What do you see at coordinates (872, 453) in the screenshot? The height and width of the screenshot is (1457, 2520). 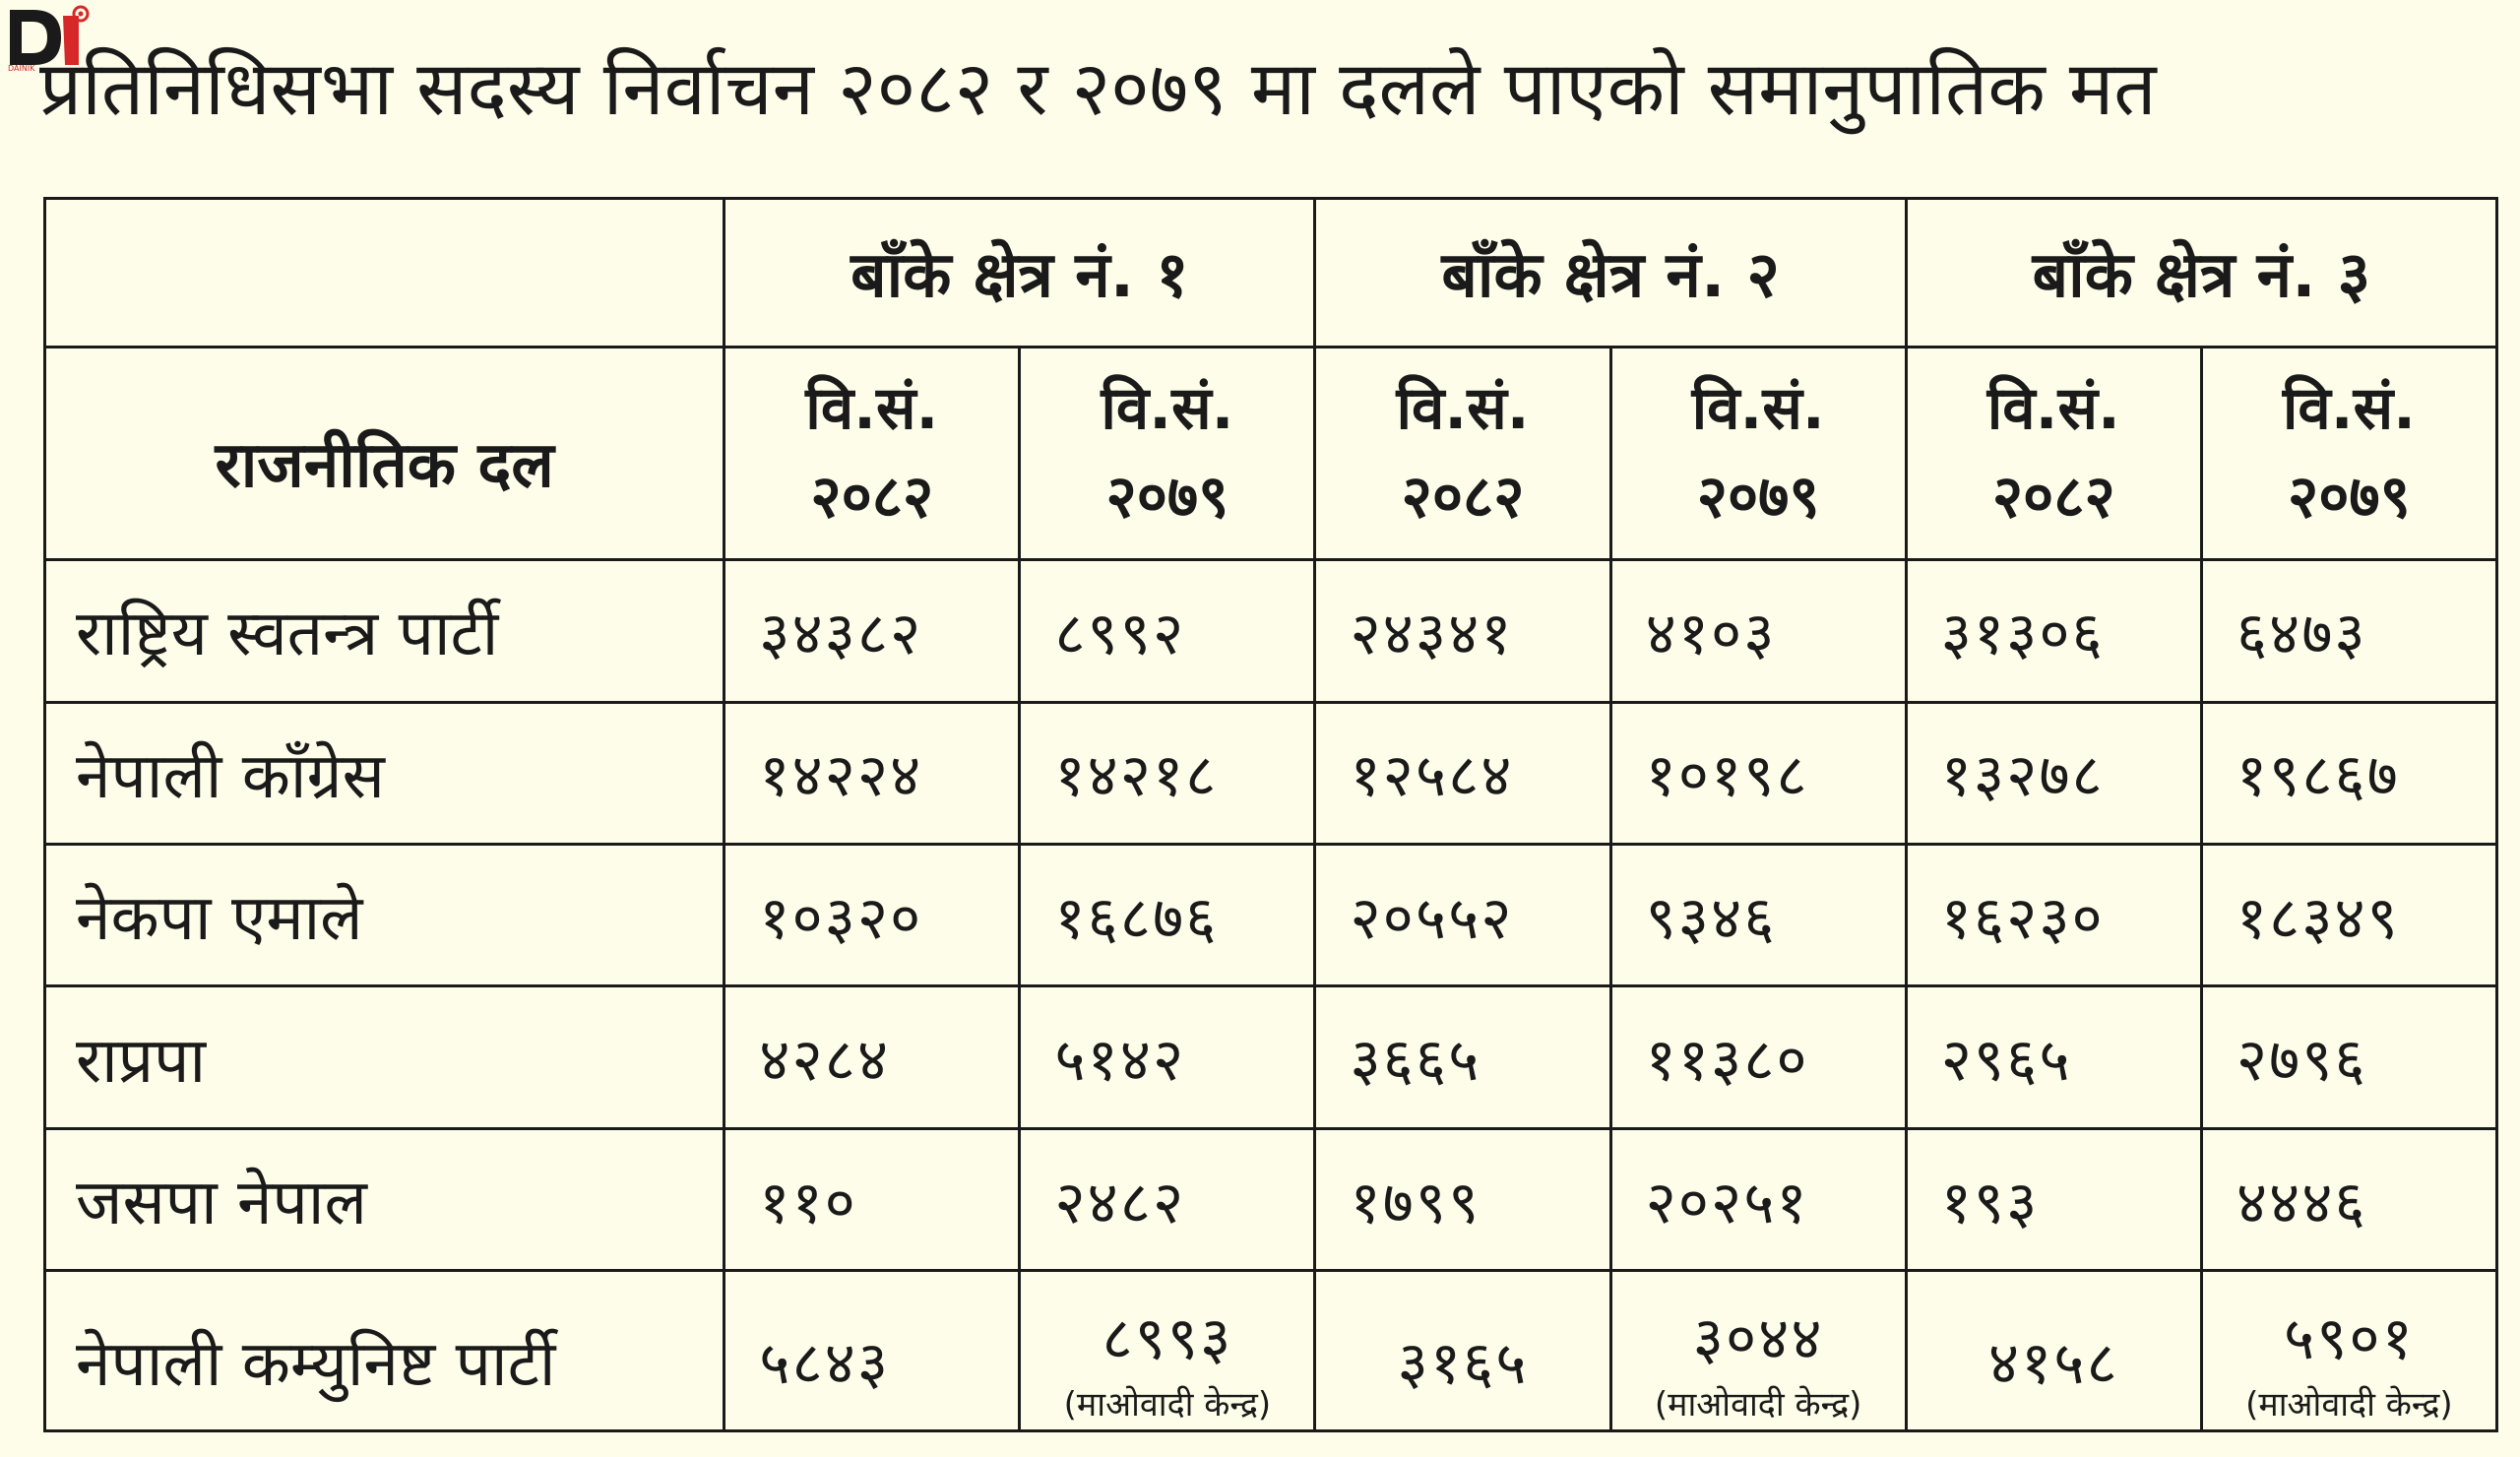 I see `year-header-d1-2082: वि.सं. २०८२` at bounding box center [872, 453].